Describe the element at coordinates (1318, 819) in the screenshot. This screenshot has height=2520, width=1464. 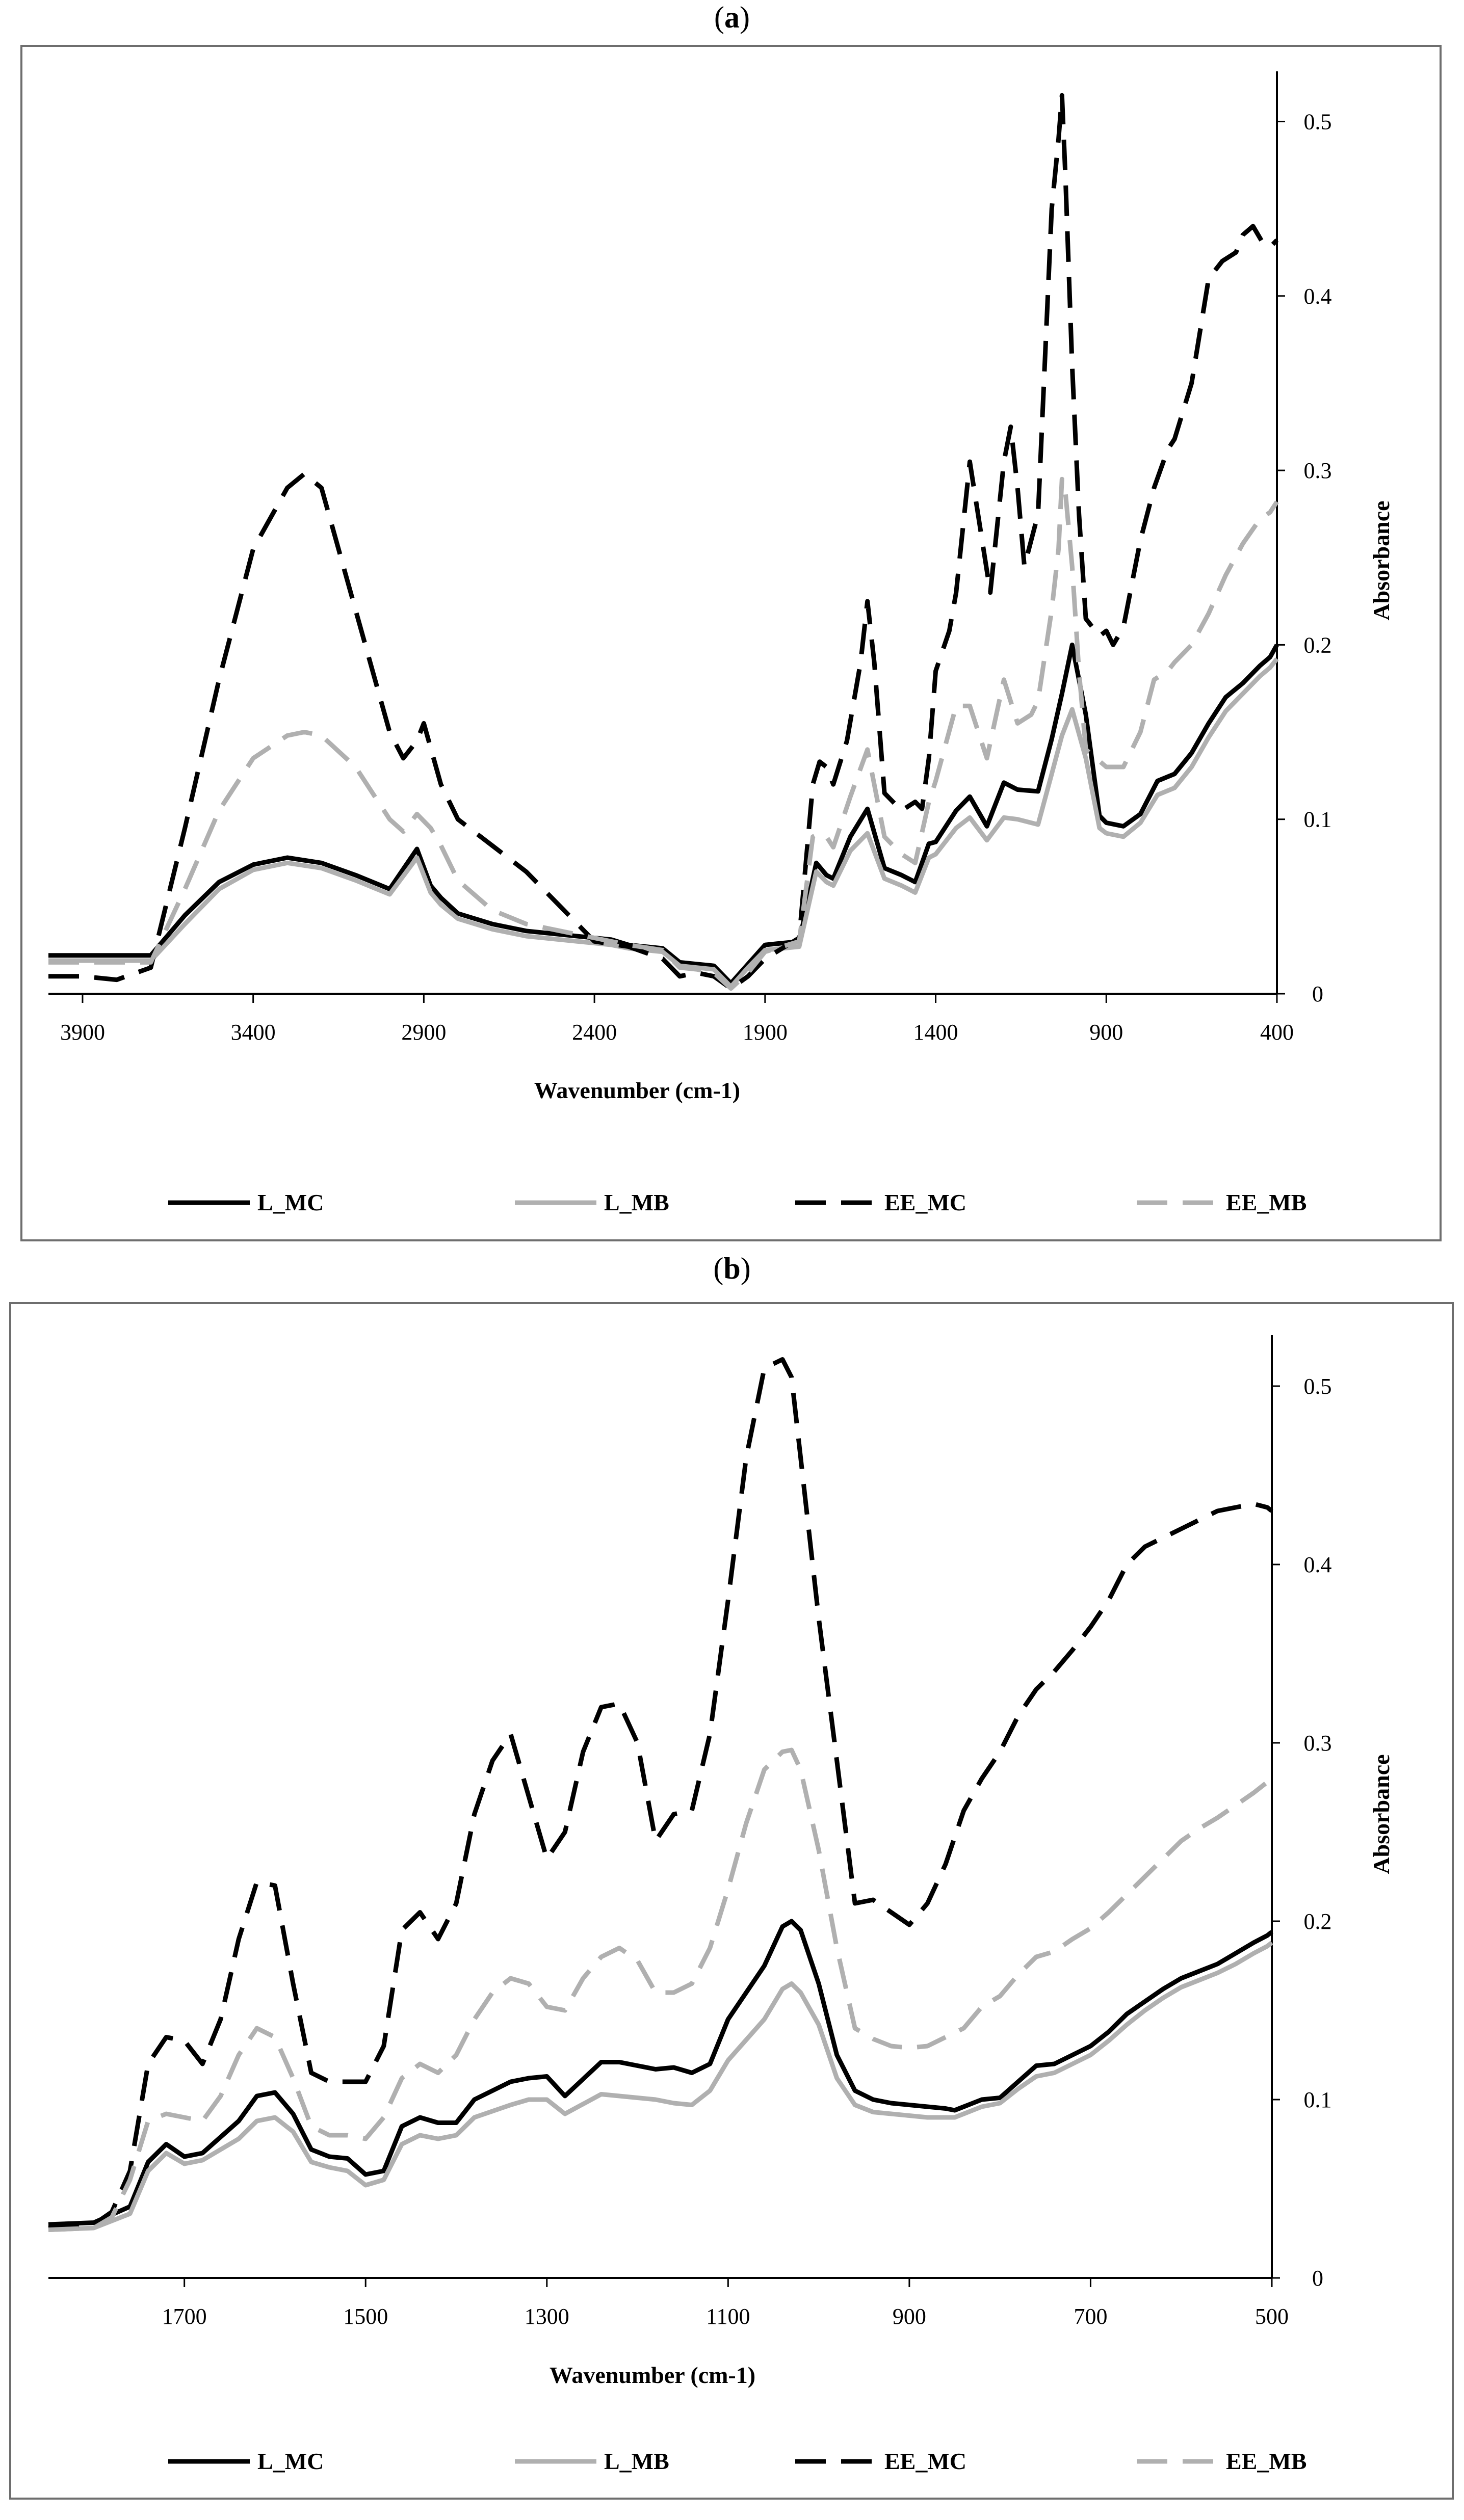
I see `chart-a-y-tick-label: 0.1` at that location.